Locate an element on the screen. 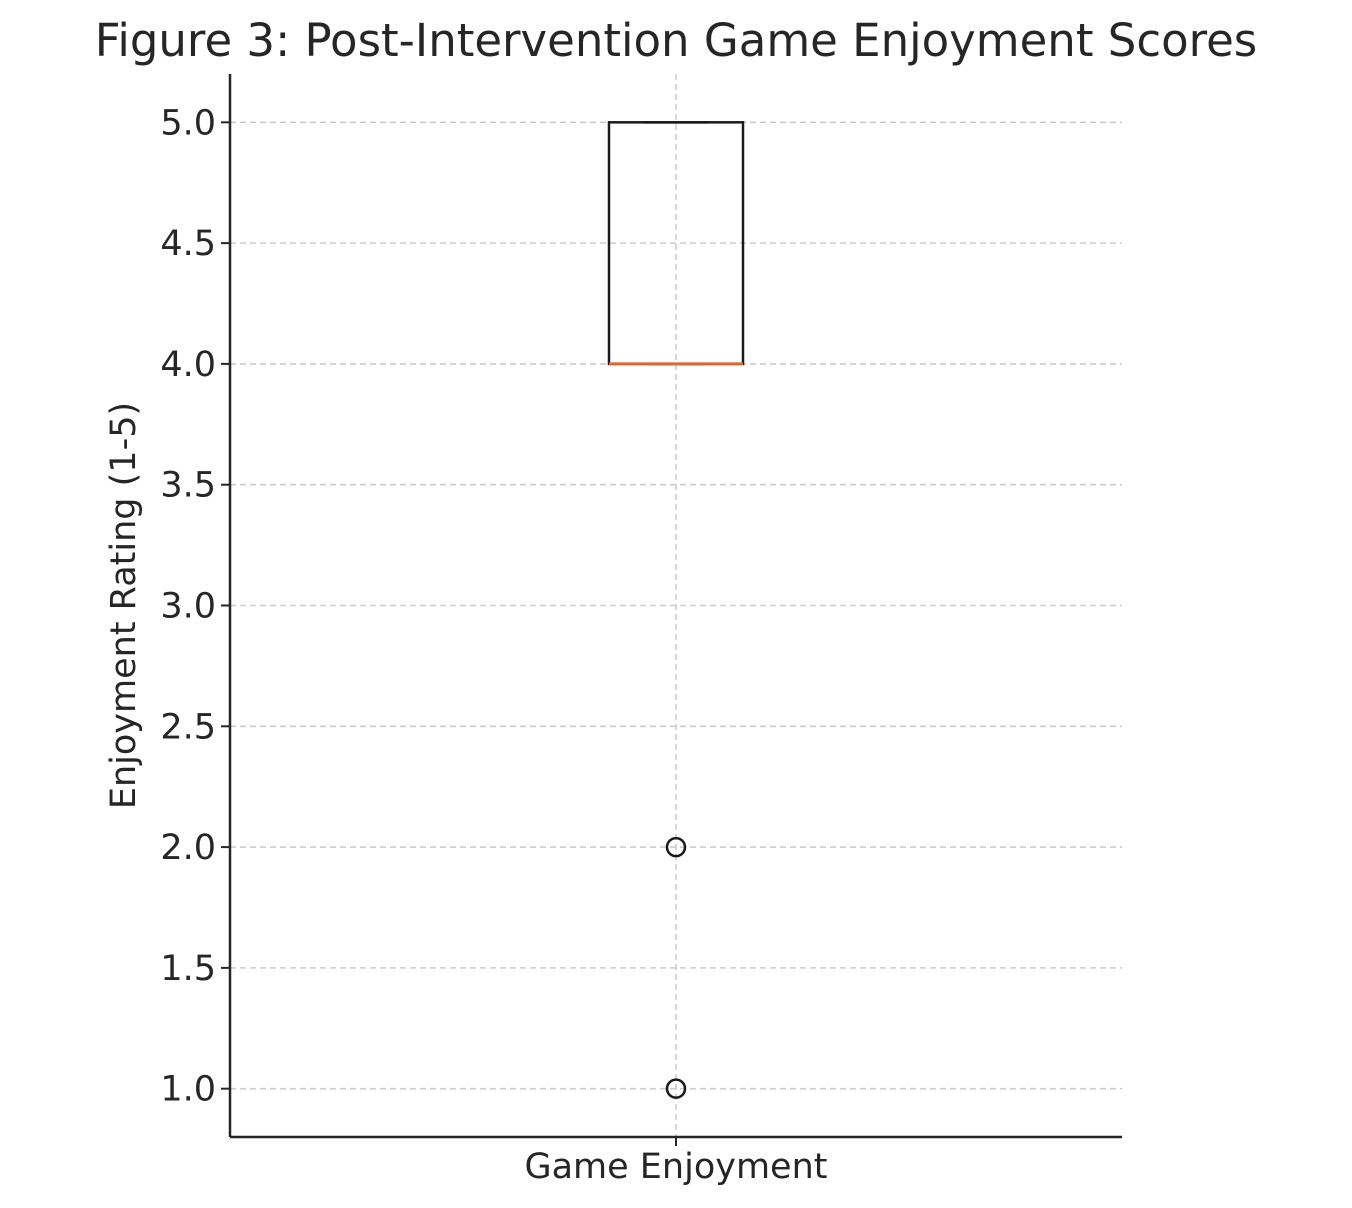 The image size is (1352, 1208). y-axis-ticks: 1.0 1.5 2.0 2.5 3.0 3.5 4.0 4.5 5.0 is located at coordinates (195, 606).